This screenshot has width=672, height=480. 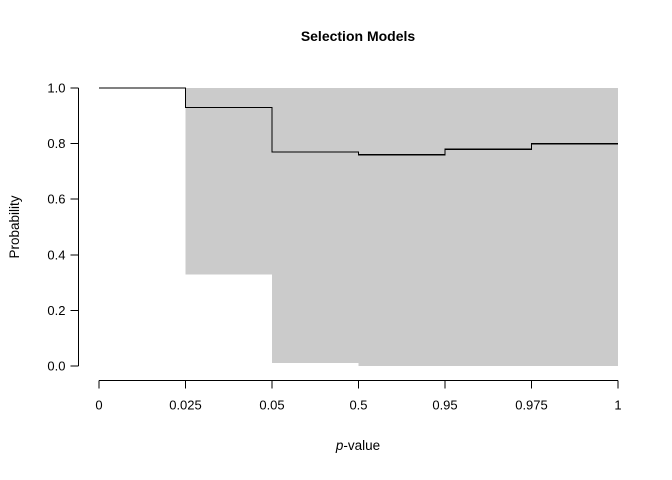 What do you see at coordinates (56, 366) in the screenshot?
I see `y-tick-label: 0.0` at bounding box center [56, 366].